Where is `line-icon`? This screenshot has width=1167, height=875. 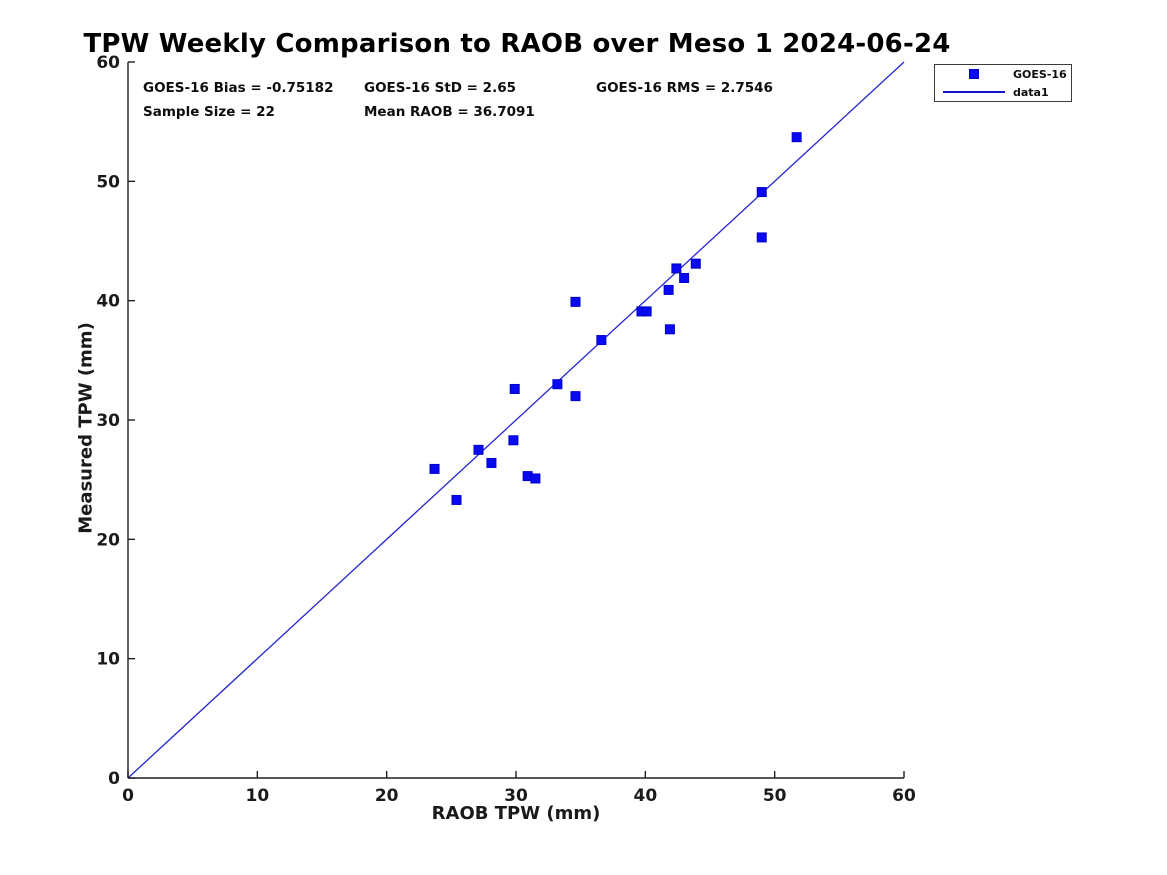
line-icon is located at coordinates (974, 92).